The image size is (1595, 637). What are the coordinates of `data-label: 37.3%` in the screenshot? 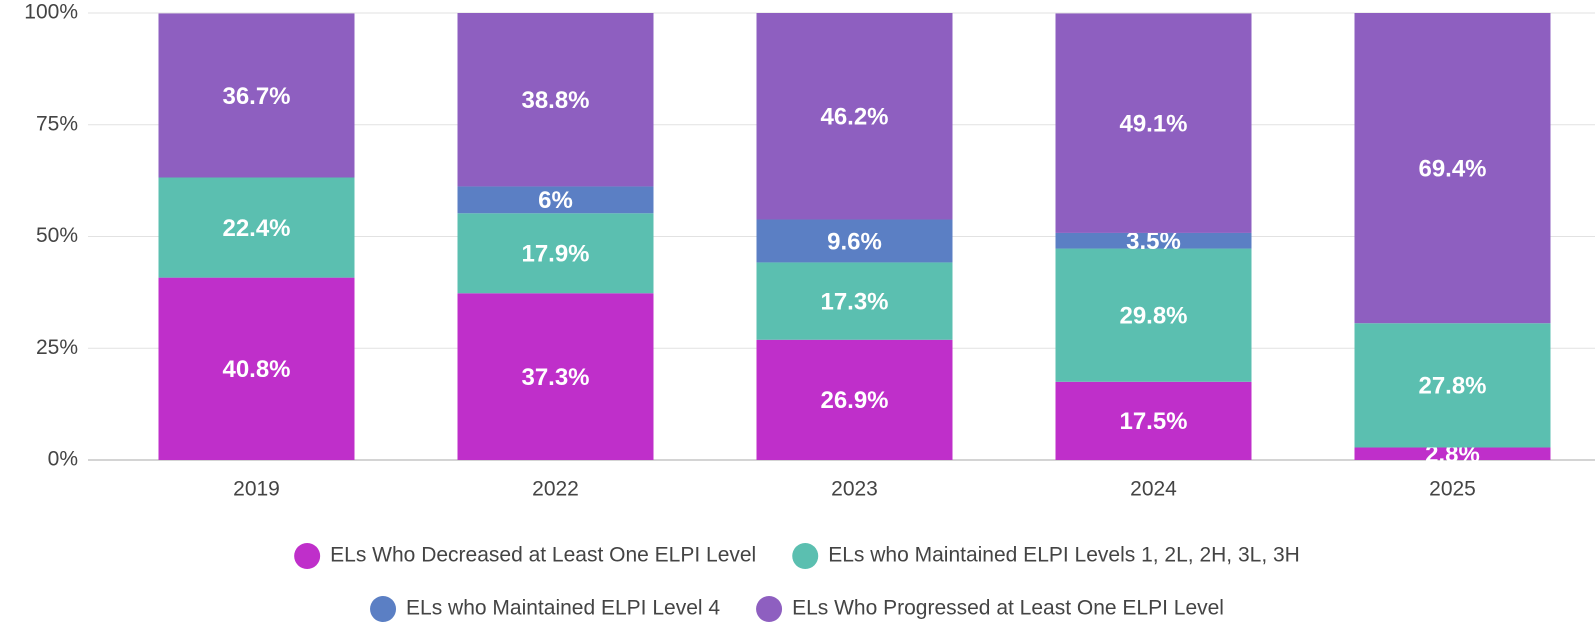 It's located at (555, 377).